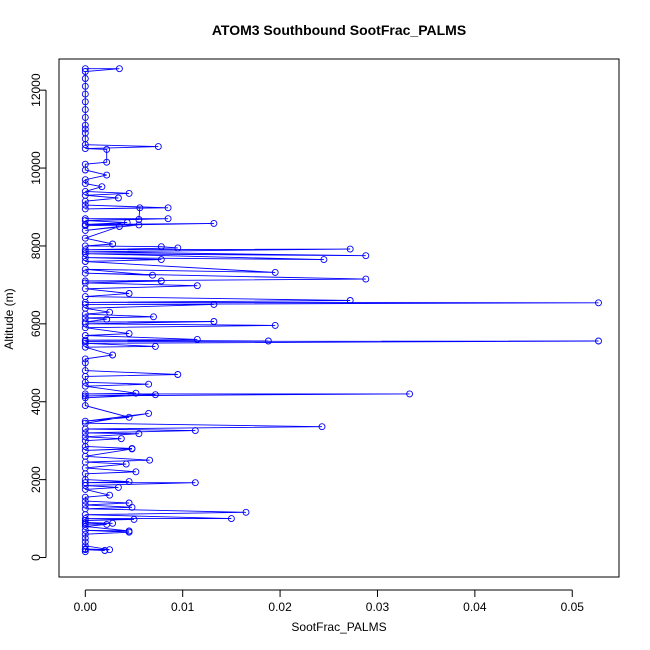  What do you see at coordinates (183, 607) in the screenshot?
I see `x-tick-label: 0.01` at bounding box center [183, 607].